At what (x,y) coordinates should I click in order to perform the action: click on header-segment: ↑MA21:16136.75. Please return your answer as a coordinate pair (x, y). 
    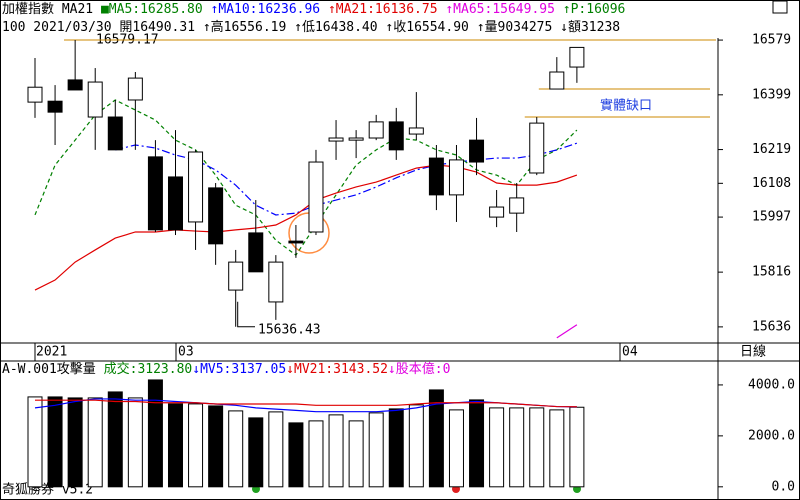
    Looking at the image, I should click on (386, 9).